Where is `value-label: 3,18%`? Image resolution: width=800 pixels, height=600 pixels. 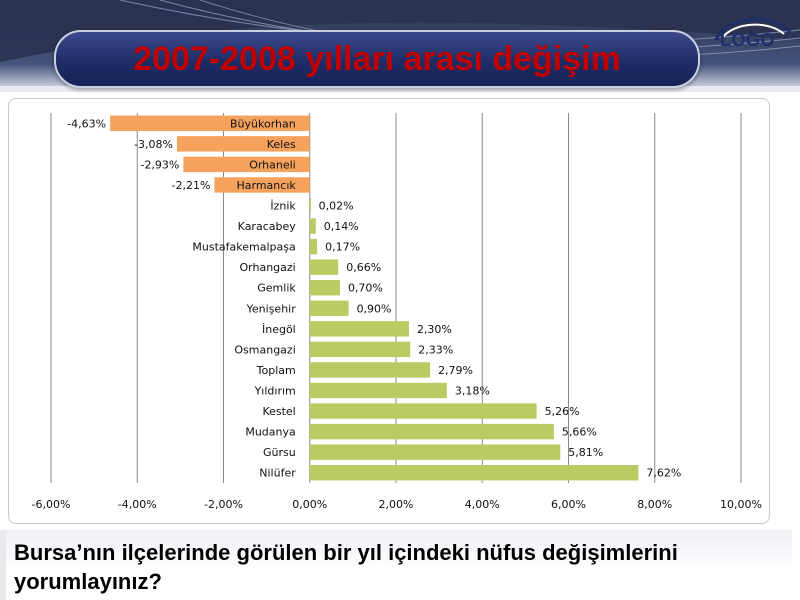 value-label: 3,18% is located at coordinates (472, 391).